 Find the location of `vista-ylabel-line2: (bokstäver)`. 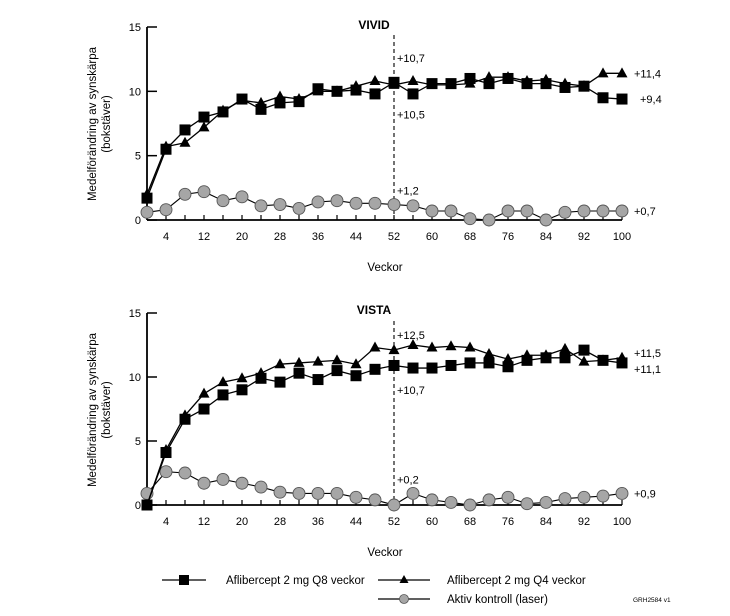

vista-ylabel-line2: (bokstäver) is located at coordinates (107, 410).